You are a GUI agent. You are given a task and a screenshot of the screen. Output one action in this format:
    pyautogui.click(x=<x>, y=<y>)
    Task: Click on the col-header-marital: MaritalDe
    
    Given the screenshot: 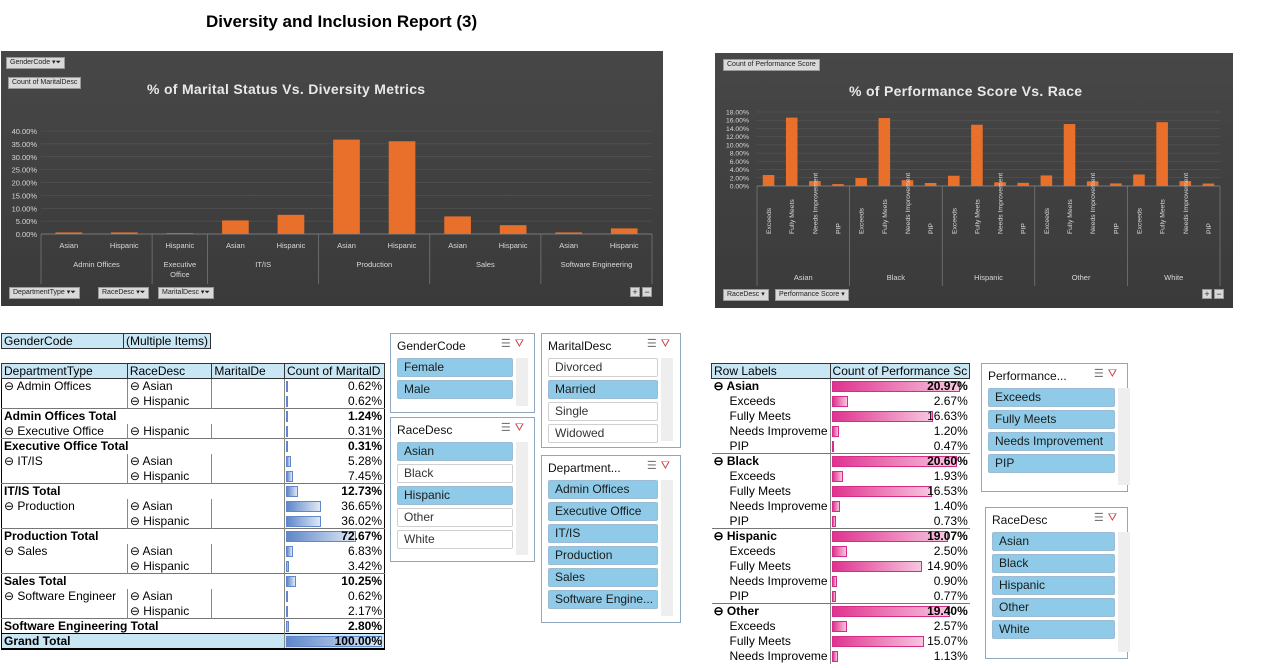 What is the action you would take?
    pyautogui.click(x=248, y=371)
    